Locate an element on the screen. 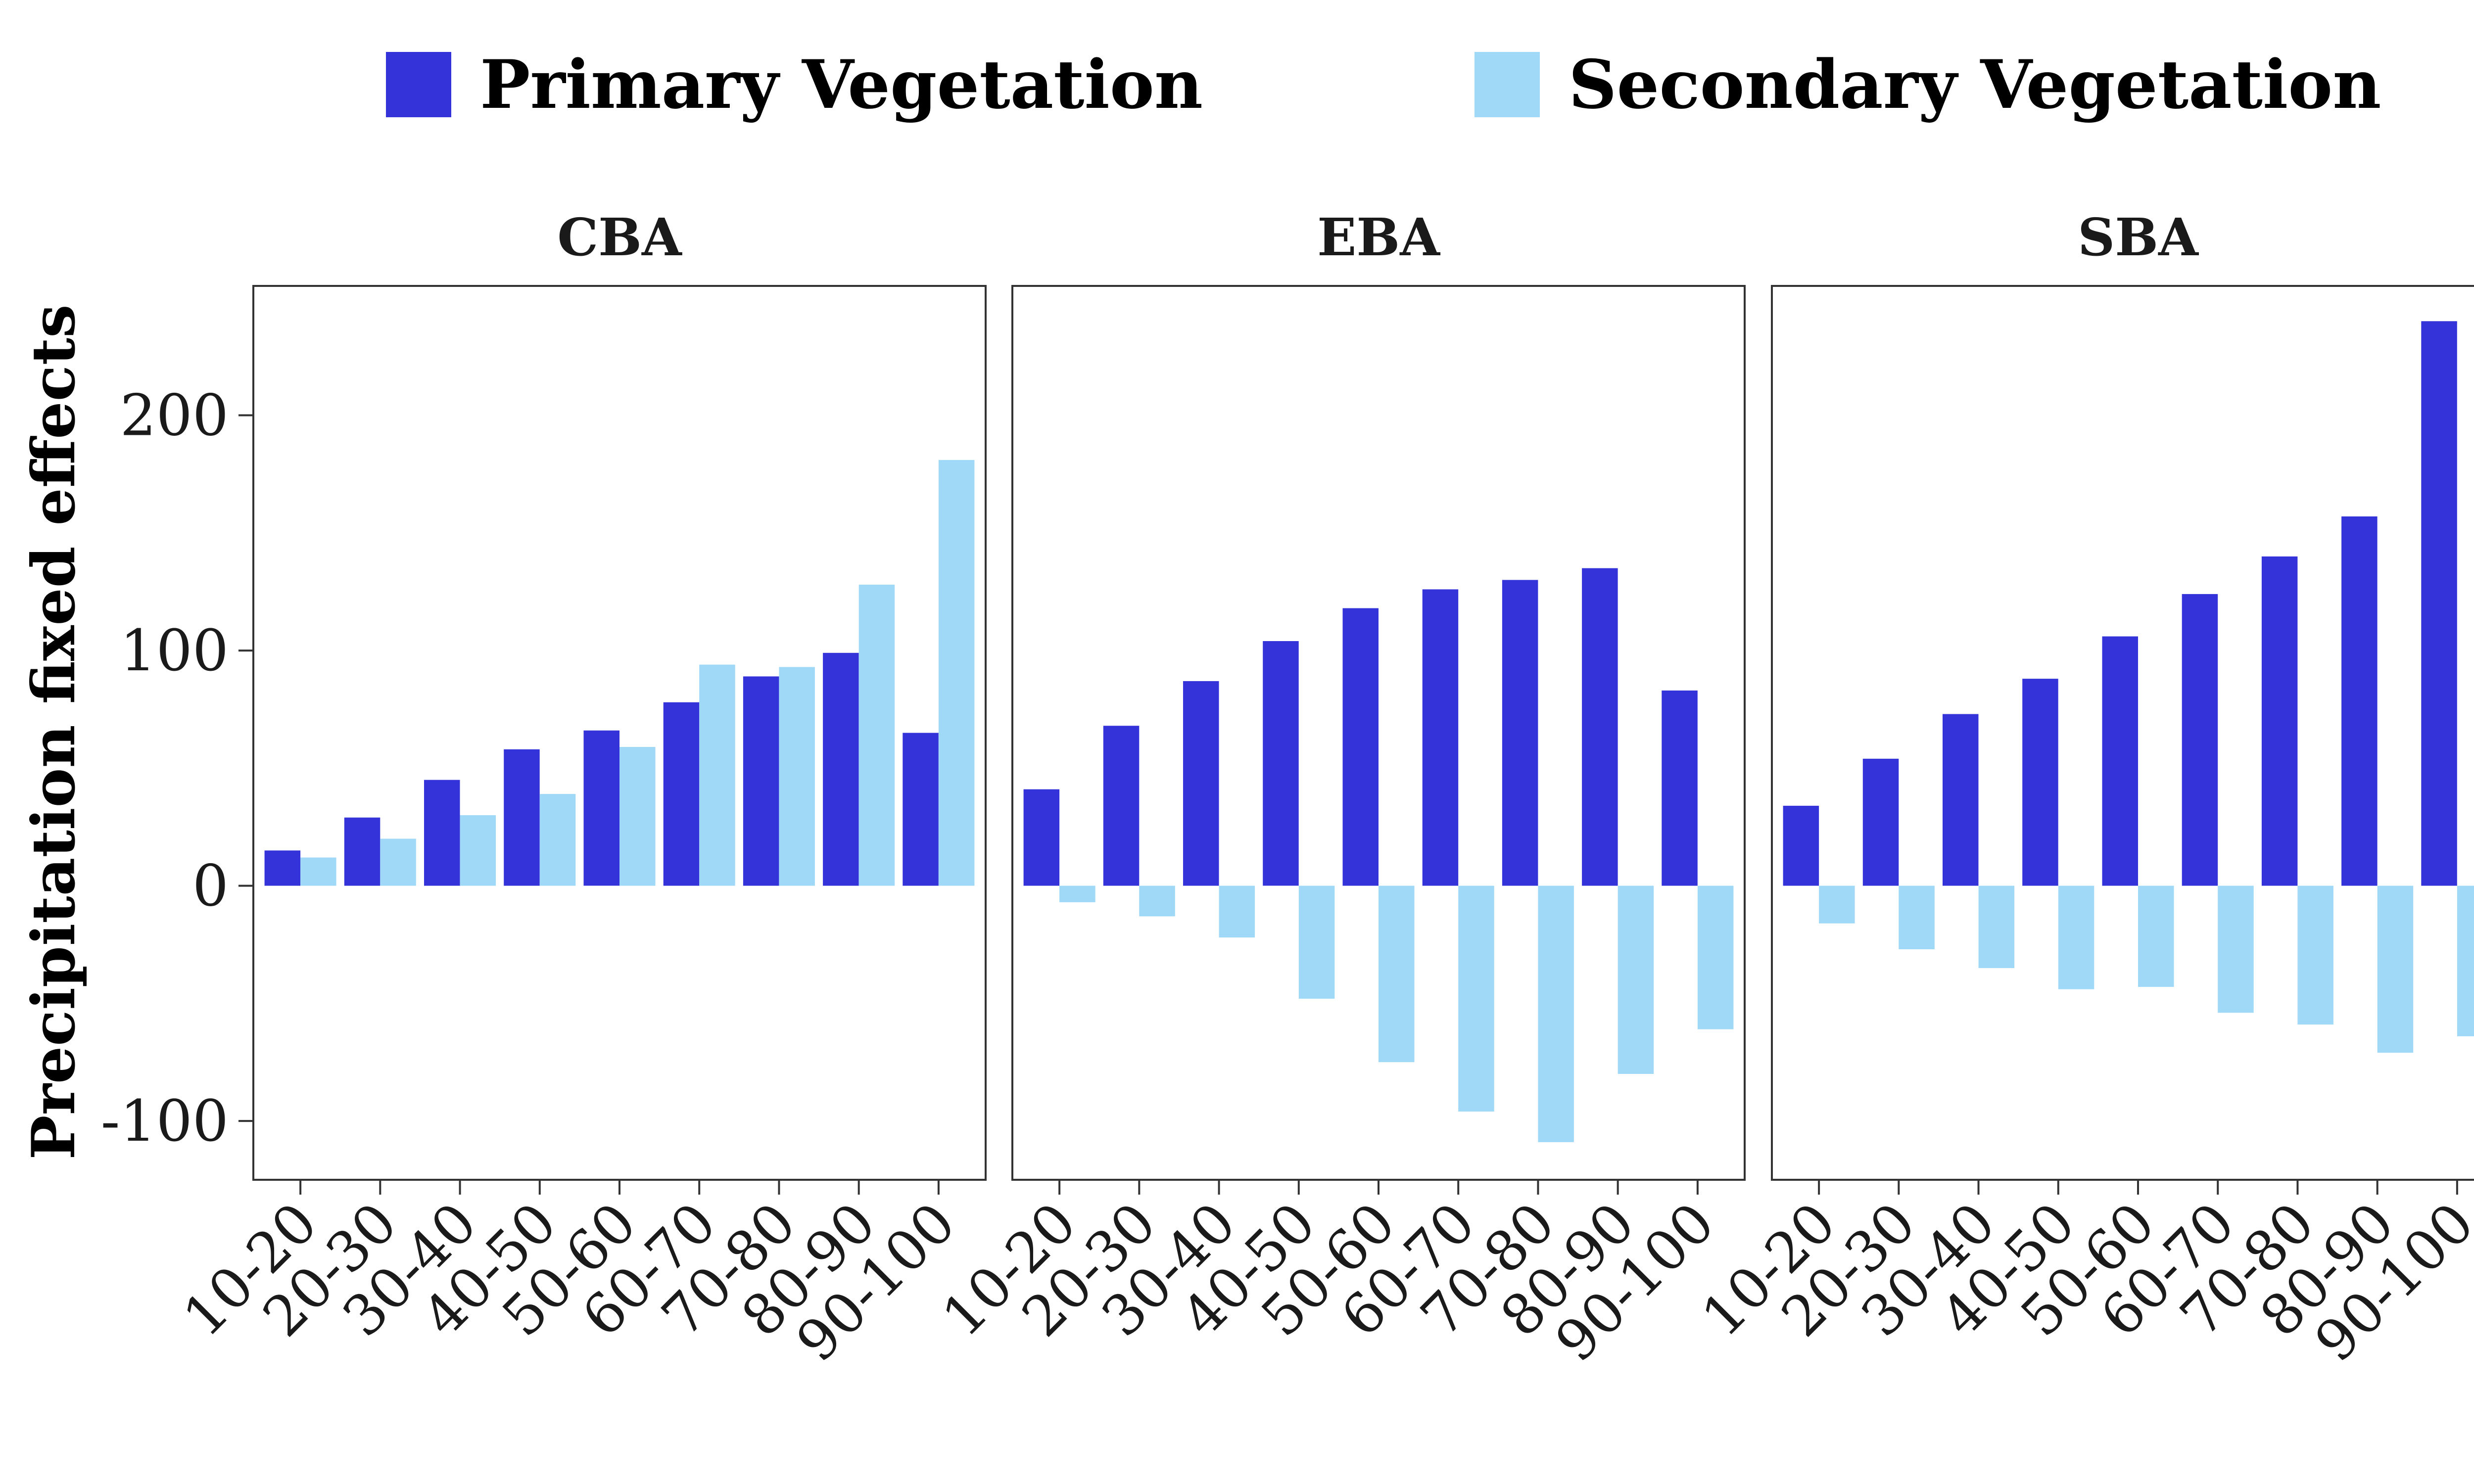 This screenshot has height=1484, width=2474. legend-swatch-secondary is located at coordinates (1508, 84).